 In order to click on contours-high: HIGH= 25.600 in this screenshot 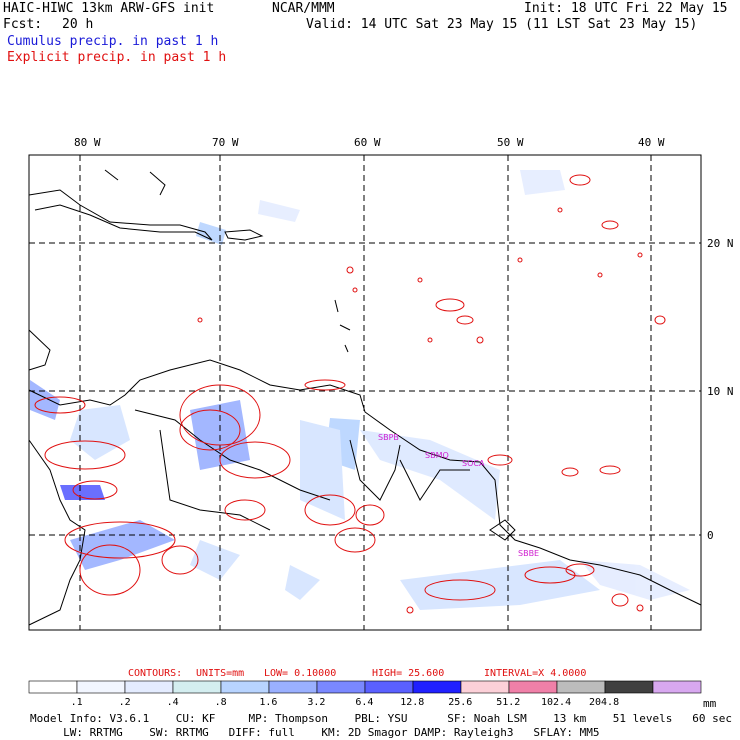, I will do `click(408, 673)`.